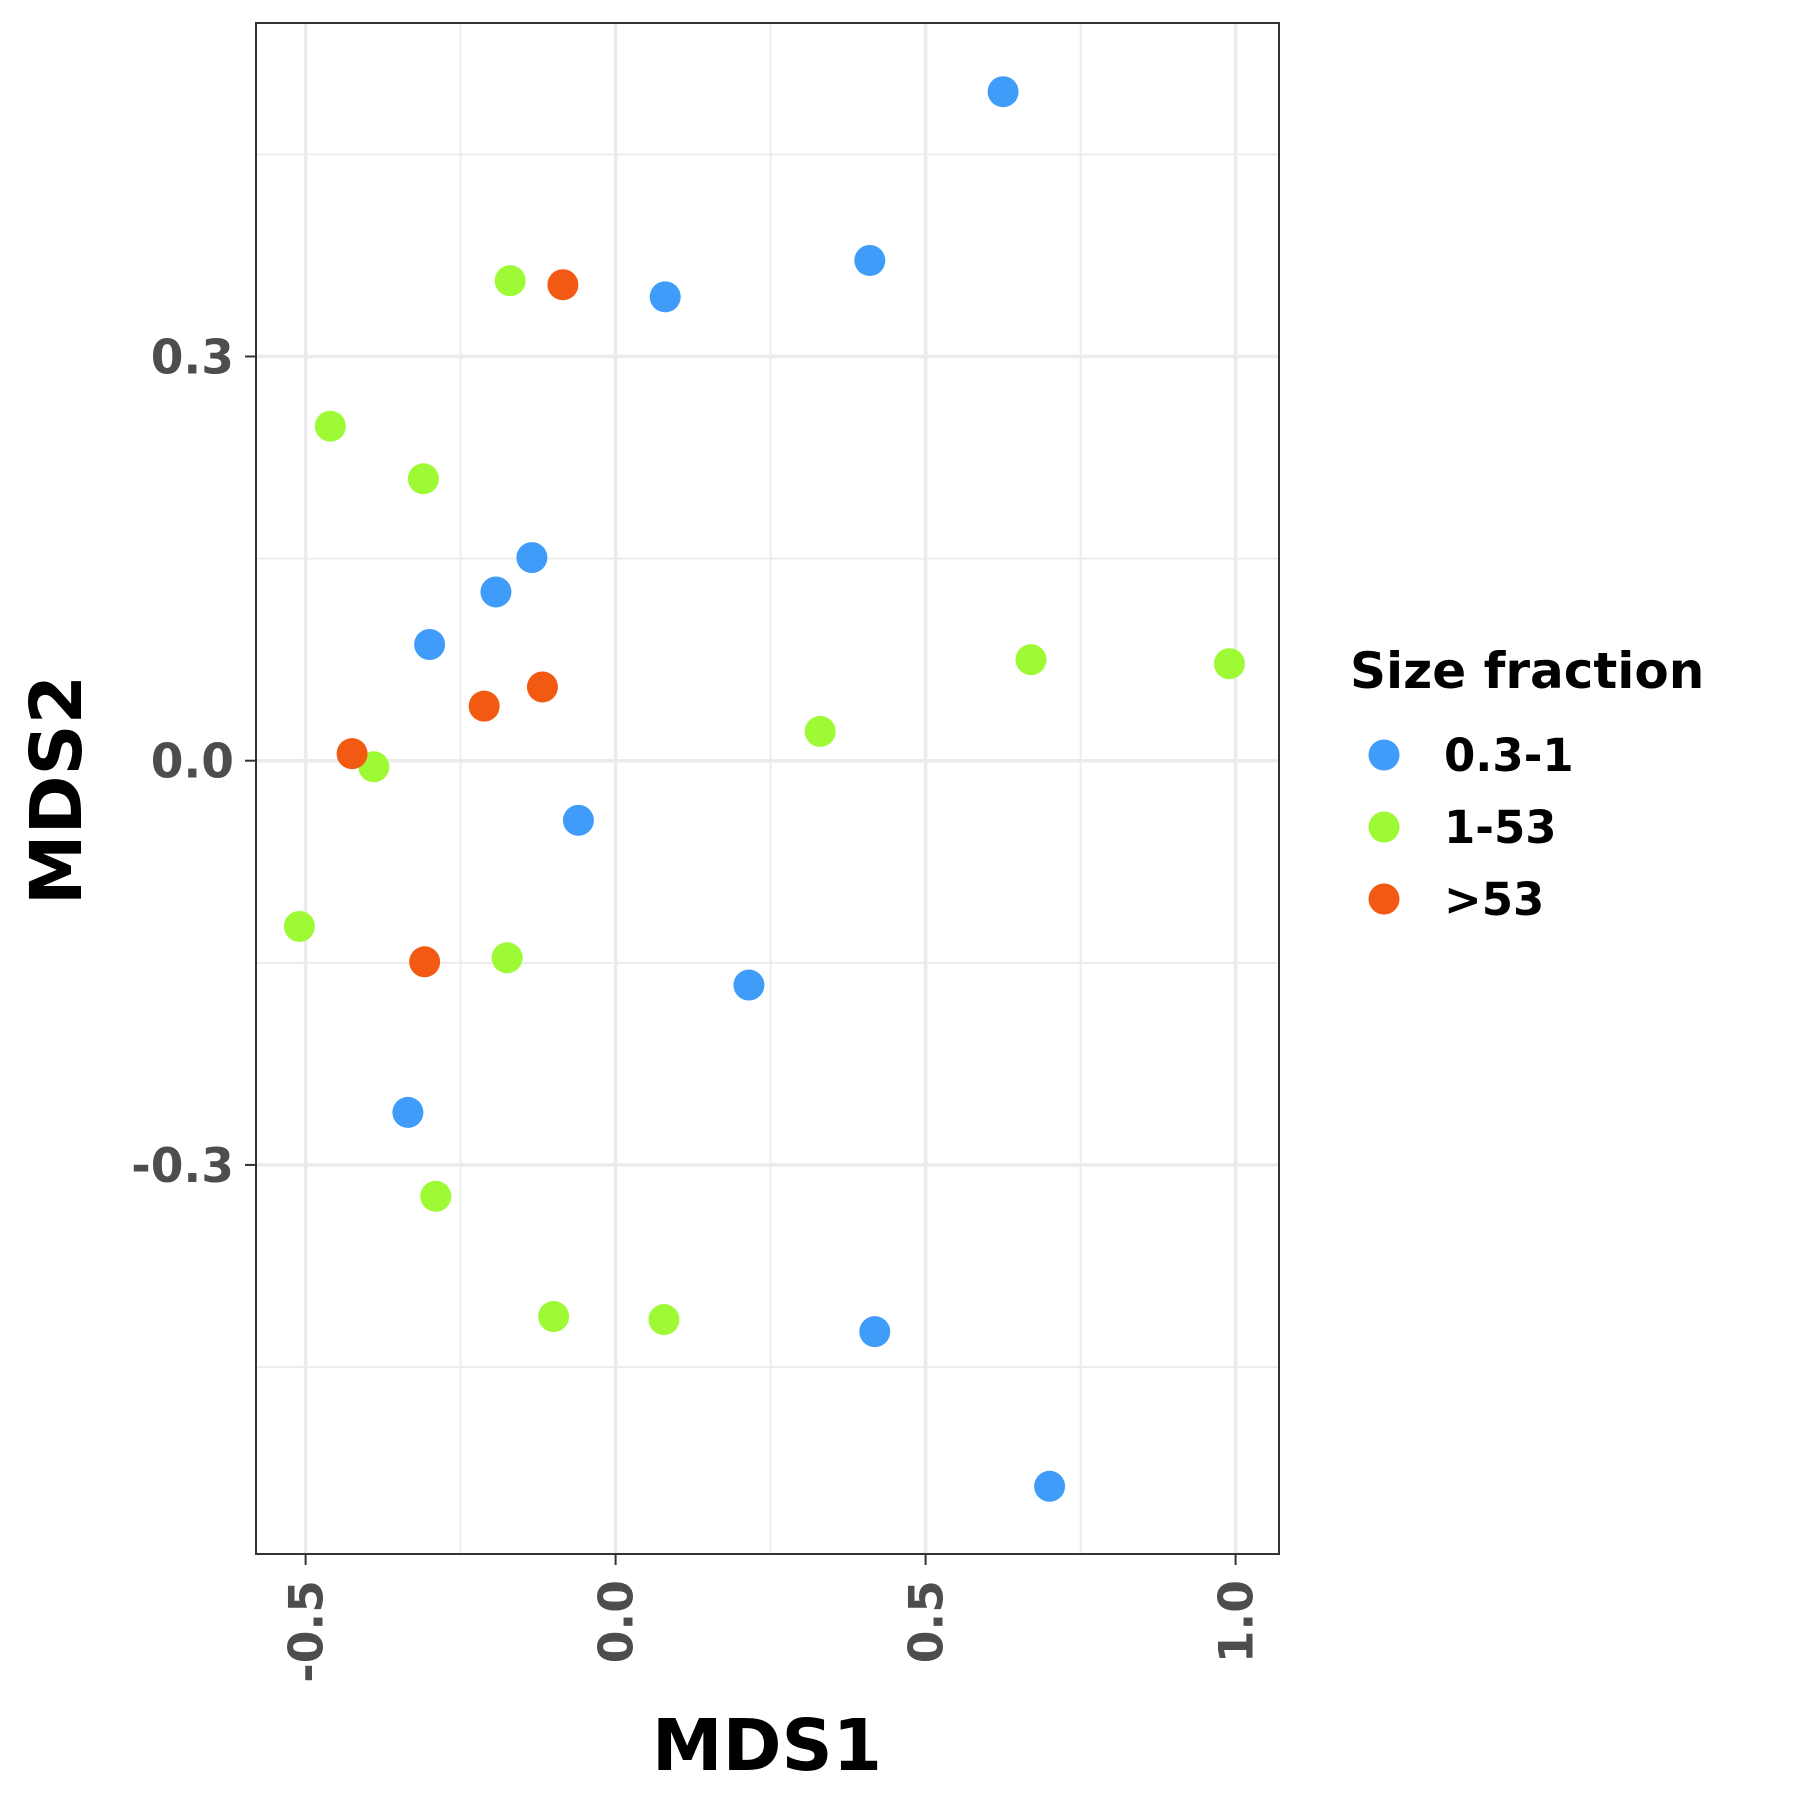 The image size is (1800, 1805). What do you see at coordinates (1237, 1621) in the screenshot?
I see `x-tick-label-3: 1.0` at bounding box center [1237, 1621].